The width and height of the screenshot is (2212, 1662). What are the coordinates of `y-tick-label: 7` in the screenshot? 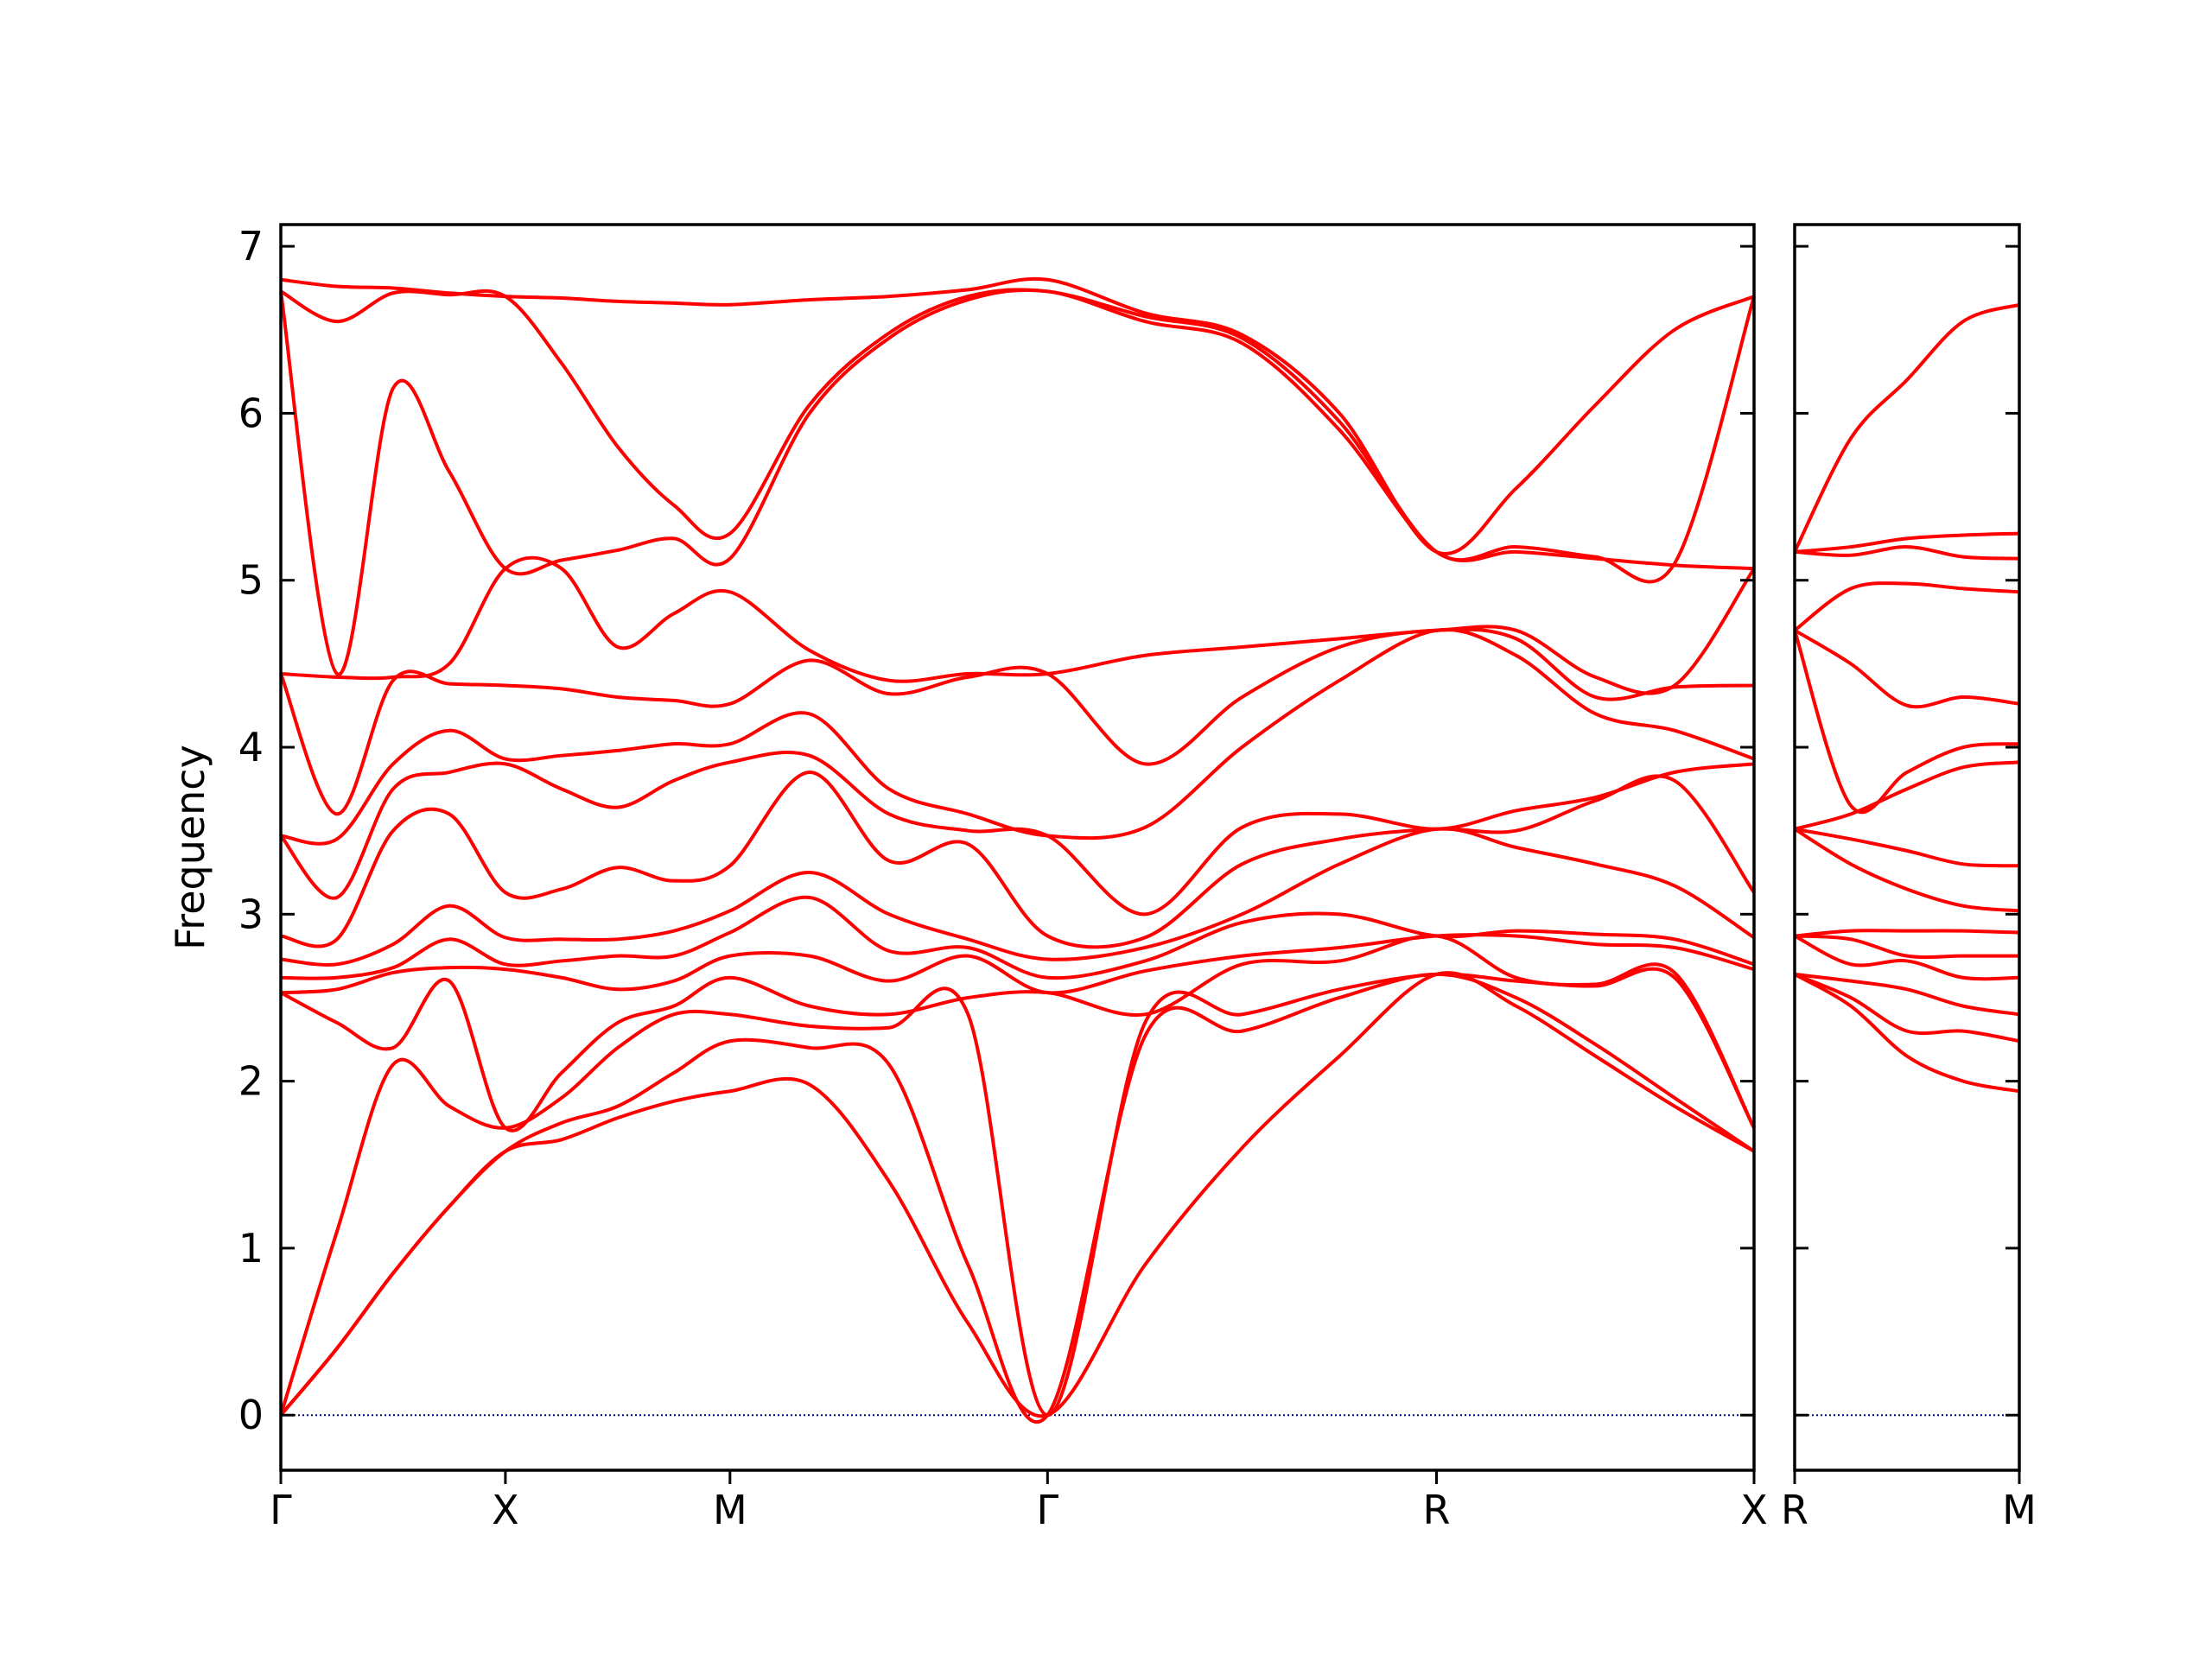 It's located at (251, 246).